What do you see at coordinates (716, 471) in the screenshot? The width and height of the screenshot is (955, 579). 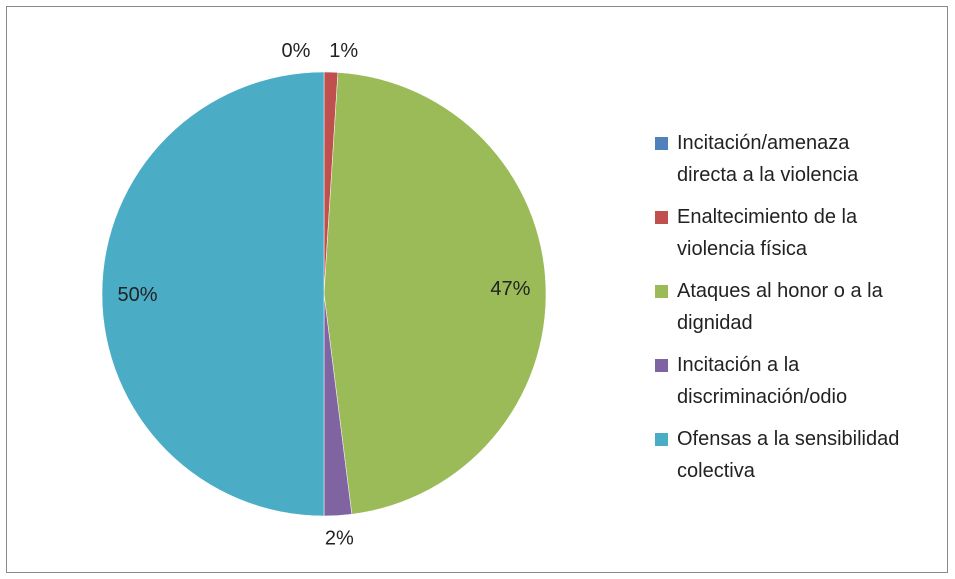 I see `legend-label-line: colectiva` at bounding box center [716, 471].